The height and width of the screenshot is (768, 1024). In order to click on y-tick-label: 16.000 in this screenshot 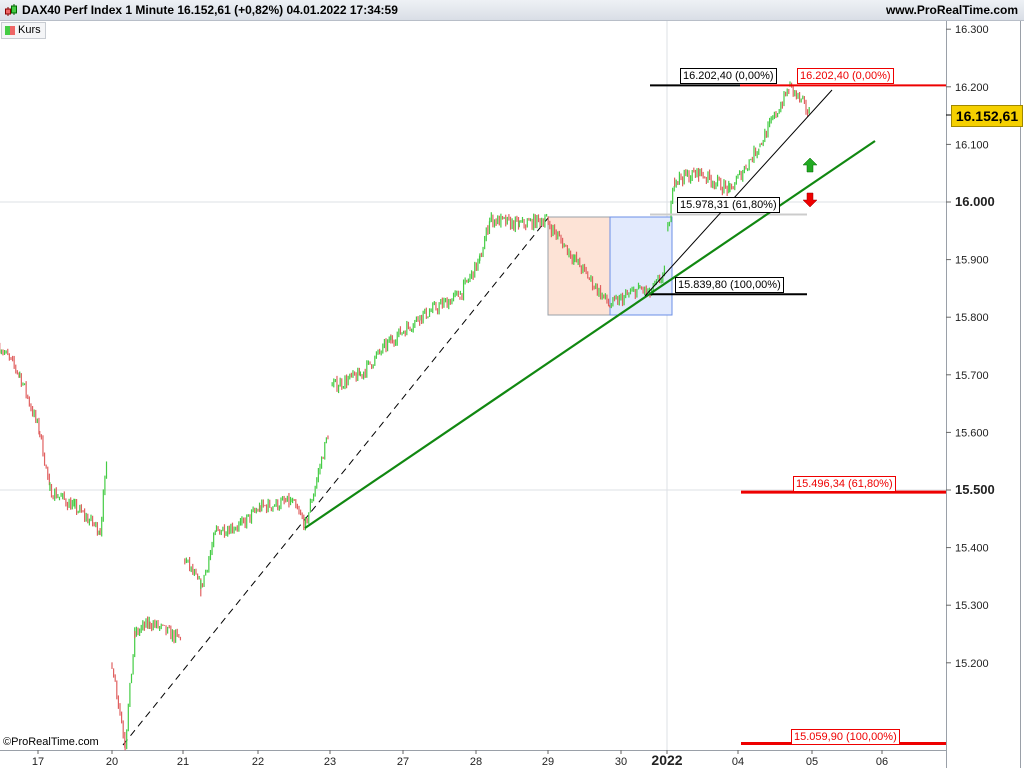, I will do `click(975, 201)`.